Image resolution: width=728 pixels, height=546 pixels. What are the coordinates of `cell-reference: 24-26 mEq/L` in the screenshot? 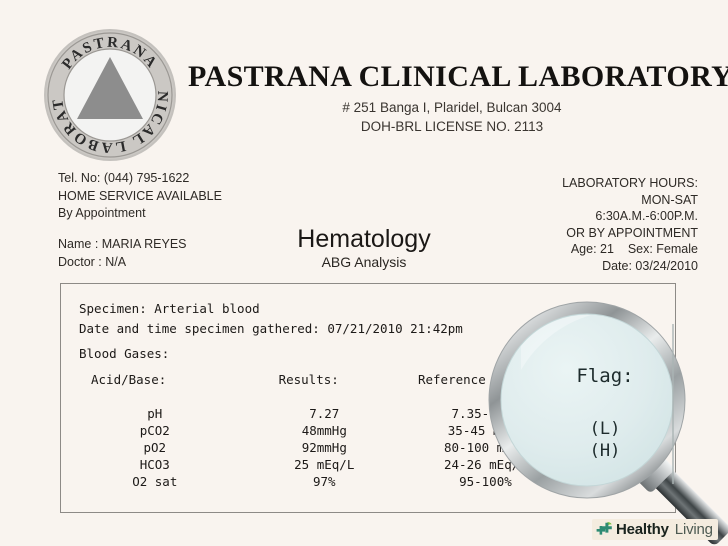 It's located at (485, 464).